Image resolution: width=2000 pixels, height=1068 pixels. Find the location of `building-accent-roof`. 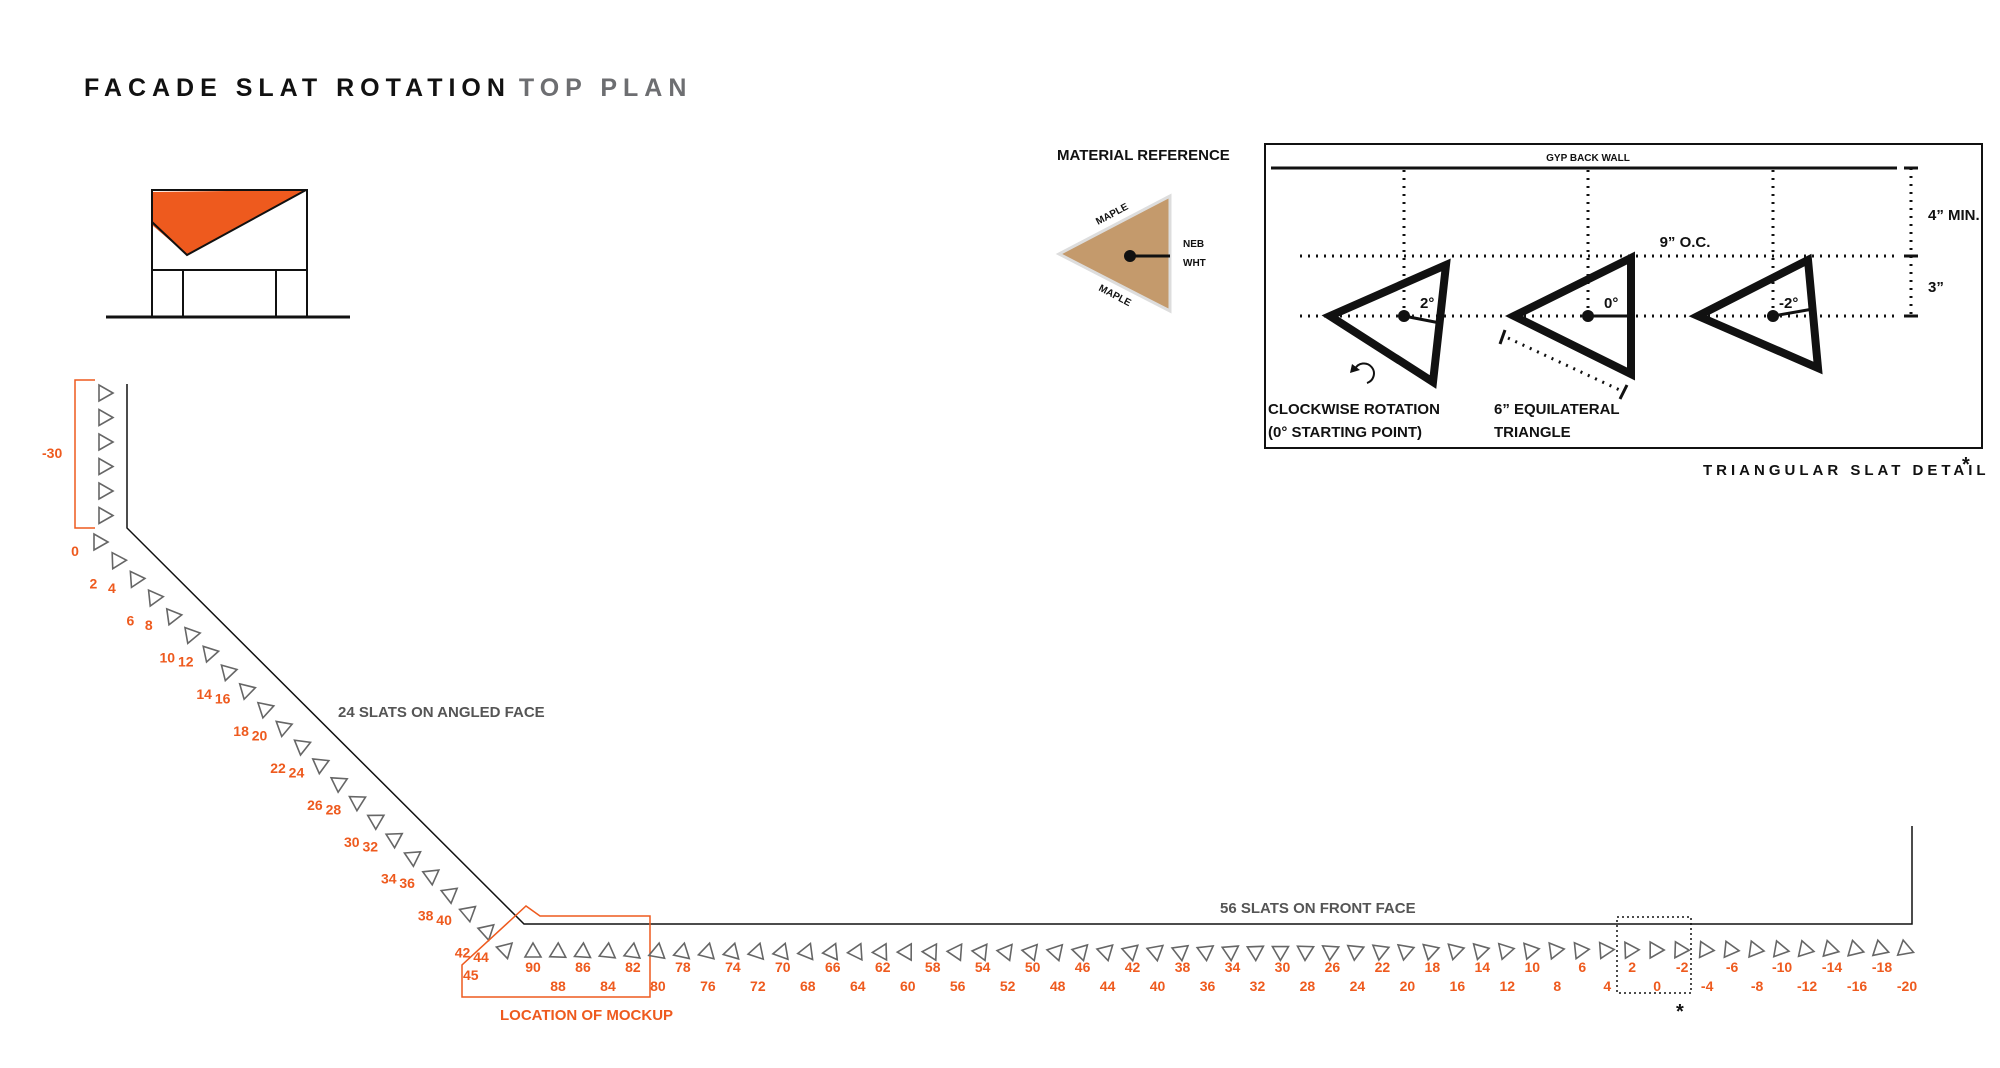

building-accent-roof is located at coordinates (229, 222).